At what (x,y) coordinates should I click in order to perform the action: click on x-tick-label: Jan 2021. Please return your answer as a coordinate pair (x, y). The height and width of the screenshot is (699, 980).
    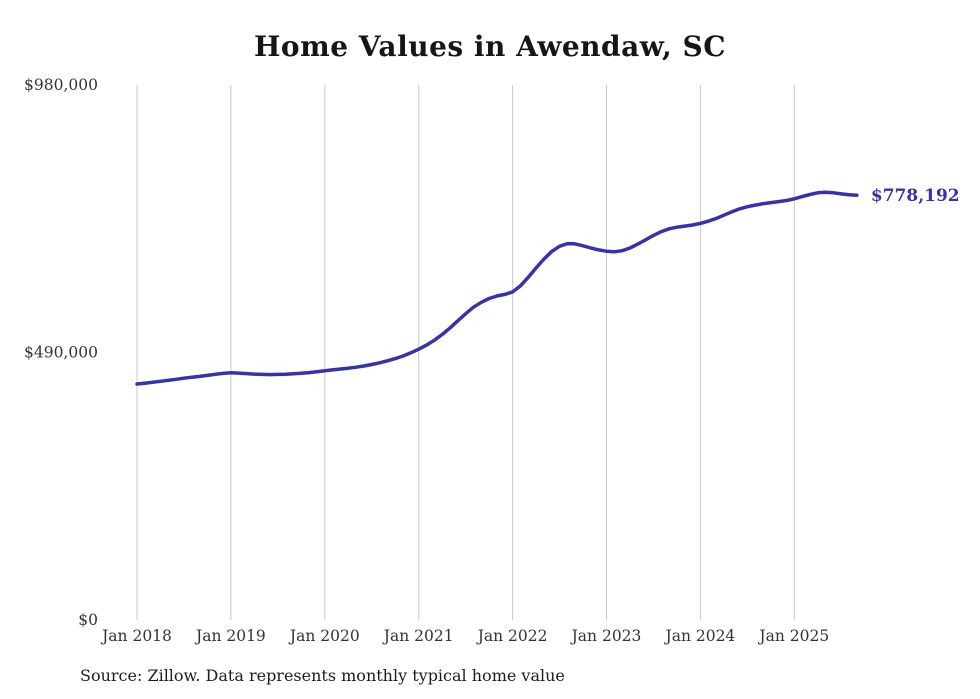
    Looking at the image, I should click on (418, 636).